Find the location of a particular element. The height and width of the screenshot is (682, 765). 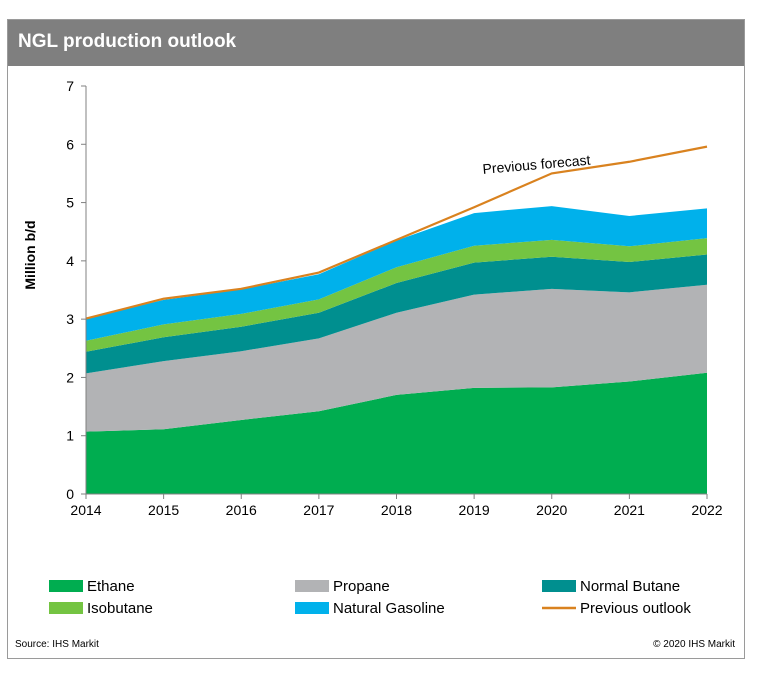

y-axis-label: Million b/d is located at coordinates (30, 254).